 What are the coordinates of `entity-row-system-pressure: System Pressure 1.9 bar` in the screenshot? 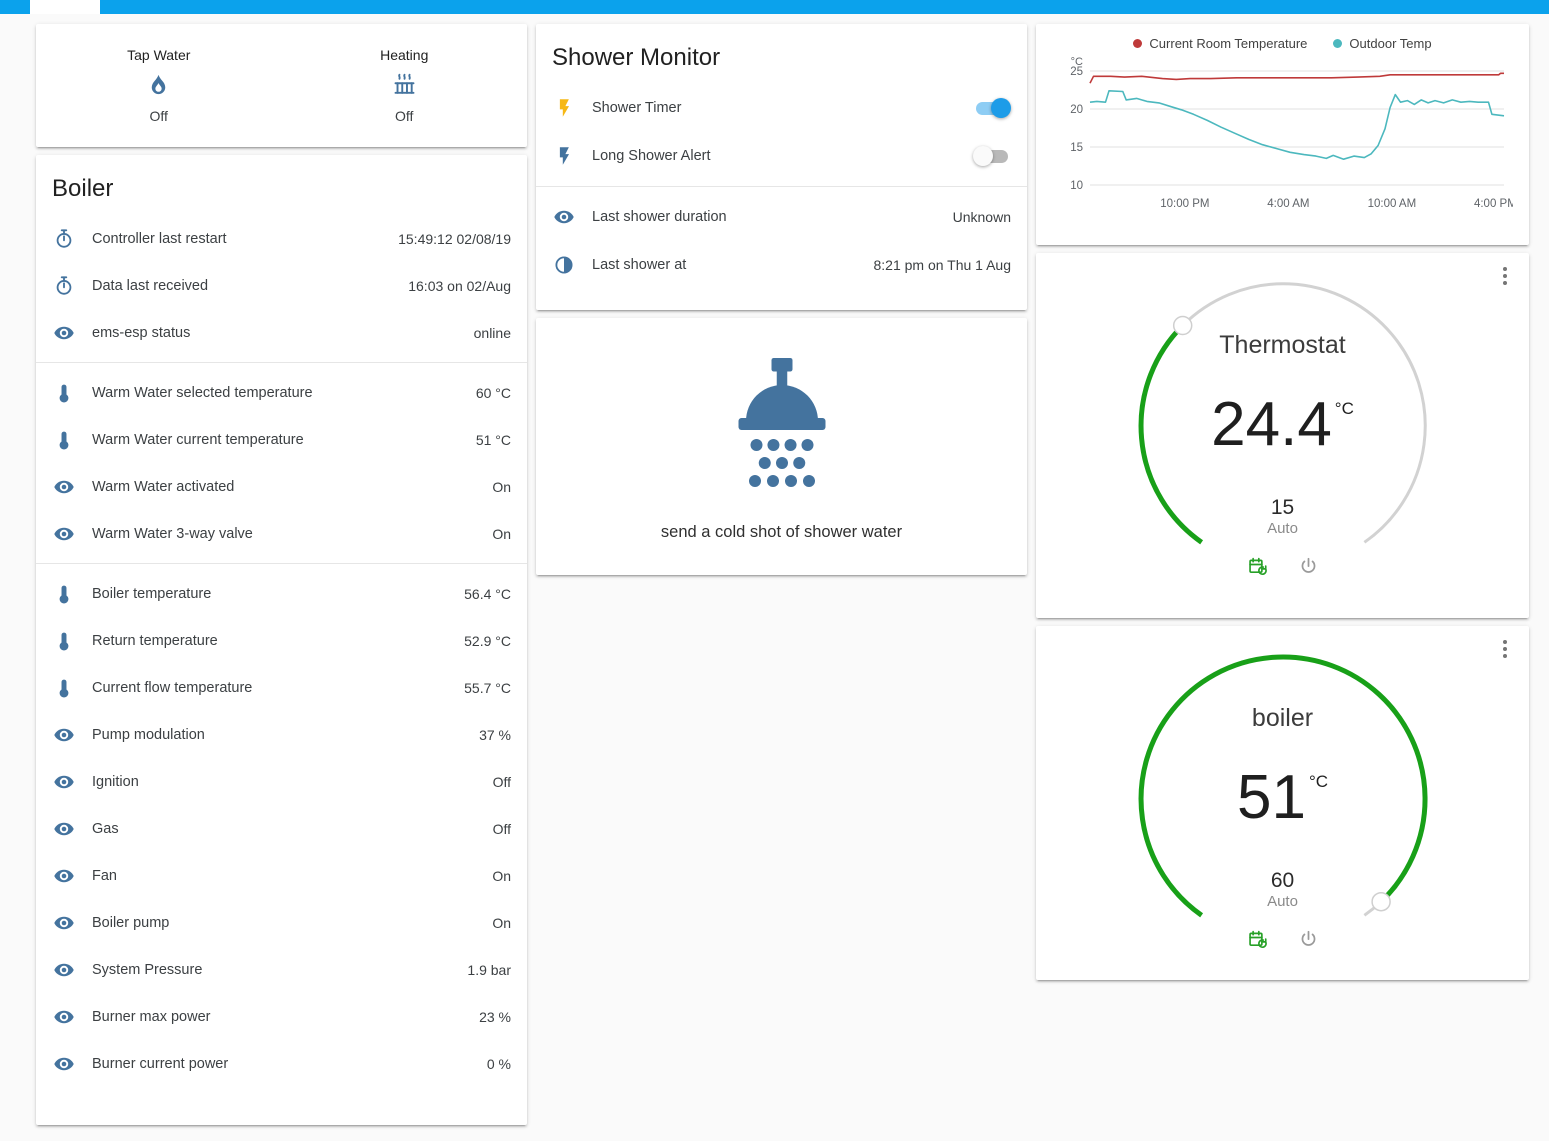 It's located at (281, 969).